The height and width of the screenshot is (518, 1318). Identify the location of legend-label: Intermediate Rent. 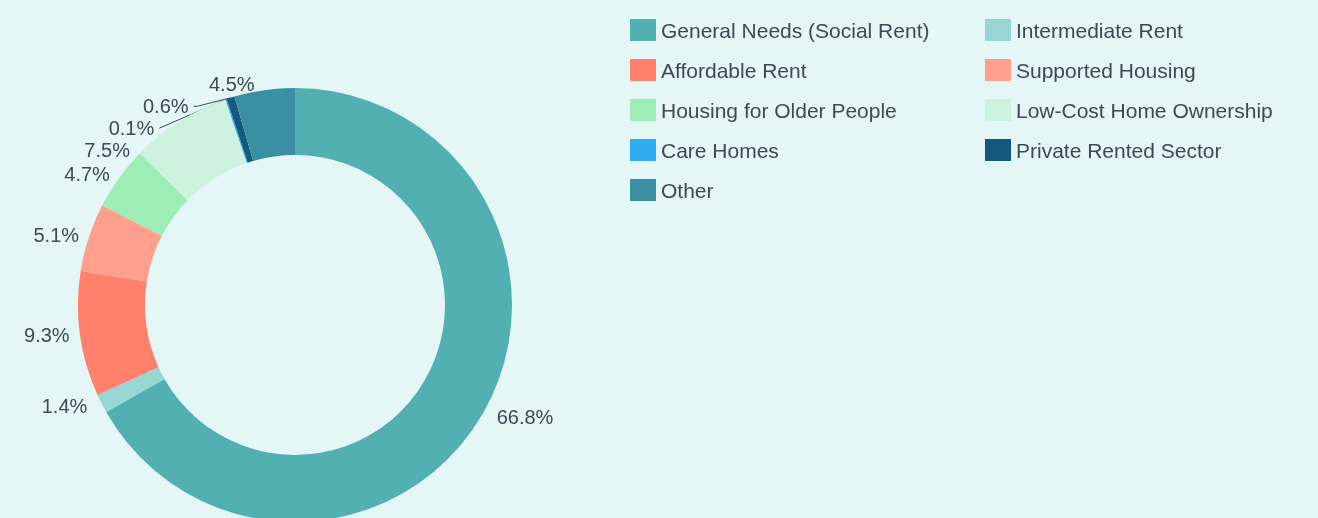
(1100, 30).